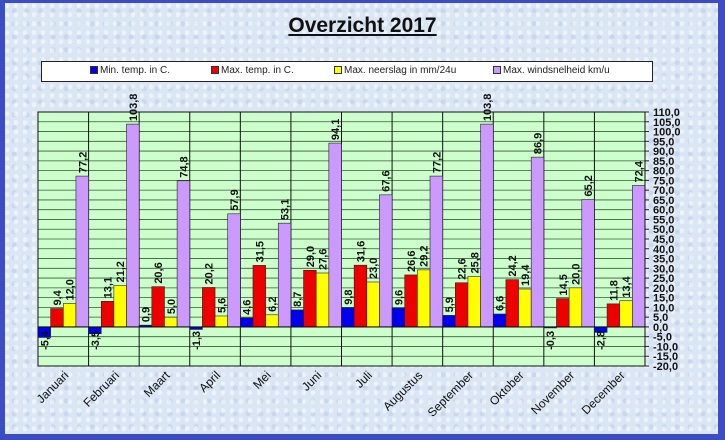  Describe the element at coordinates (412, 261) in the screenshot. I see `data-label: 26,6` at that location.